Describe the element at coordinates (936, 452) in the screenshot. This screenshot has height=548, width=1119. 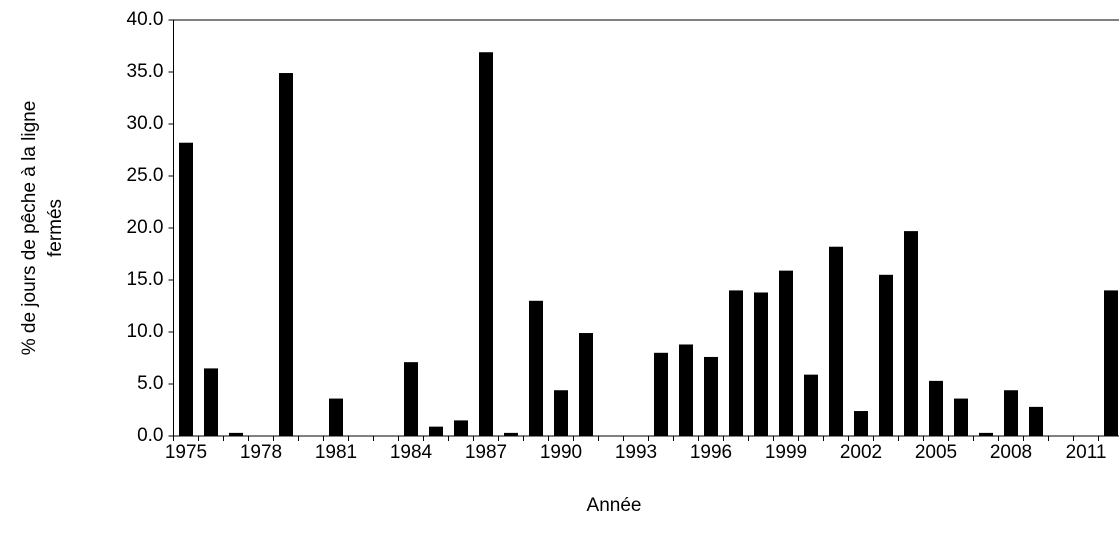
I see `x-tick-label: 2005` at that location.